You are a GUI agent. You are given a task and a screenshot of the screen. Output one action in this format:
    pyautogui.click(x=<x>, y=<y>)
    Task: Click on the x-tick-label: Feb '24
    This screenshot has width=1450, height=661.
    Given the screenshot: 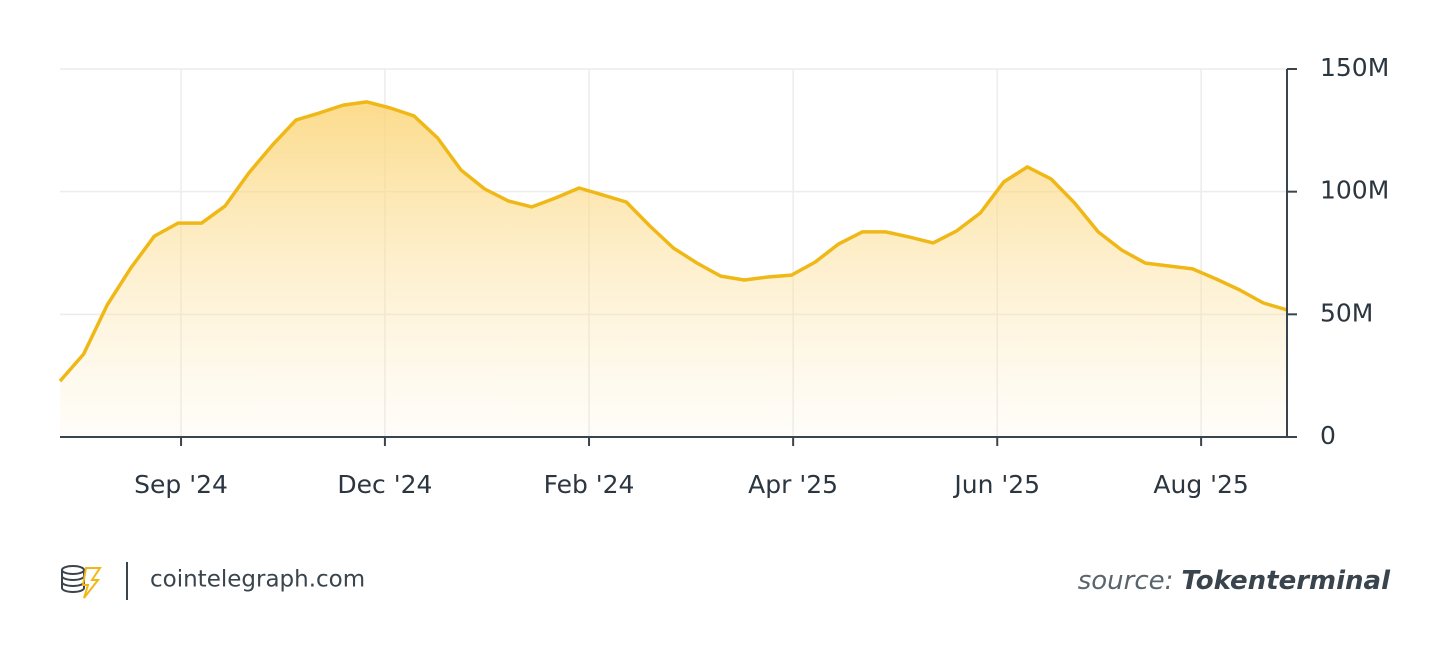 What is the action you would take?
    pyautogui.click(x=589, y=484)
    